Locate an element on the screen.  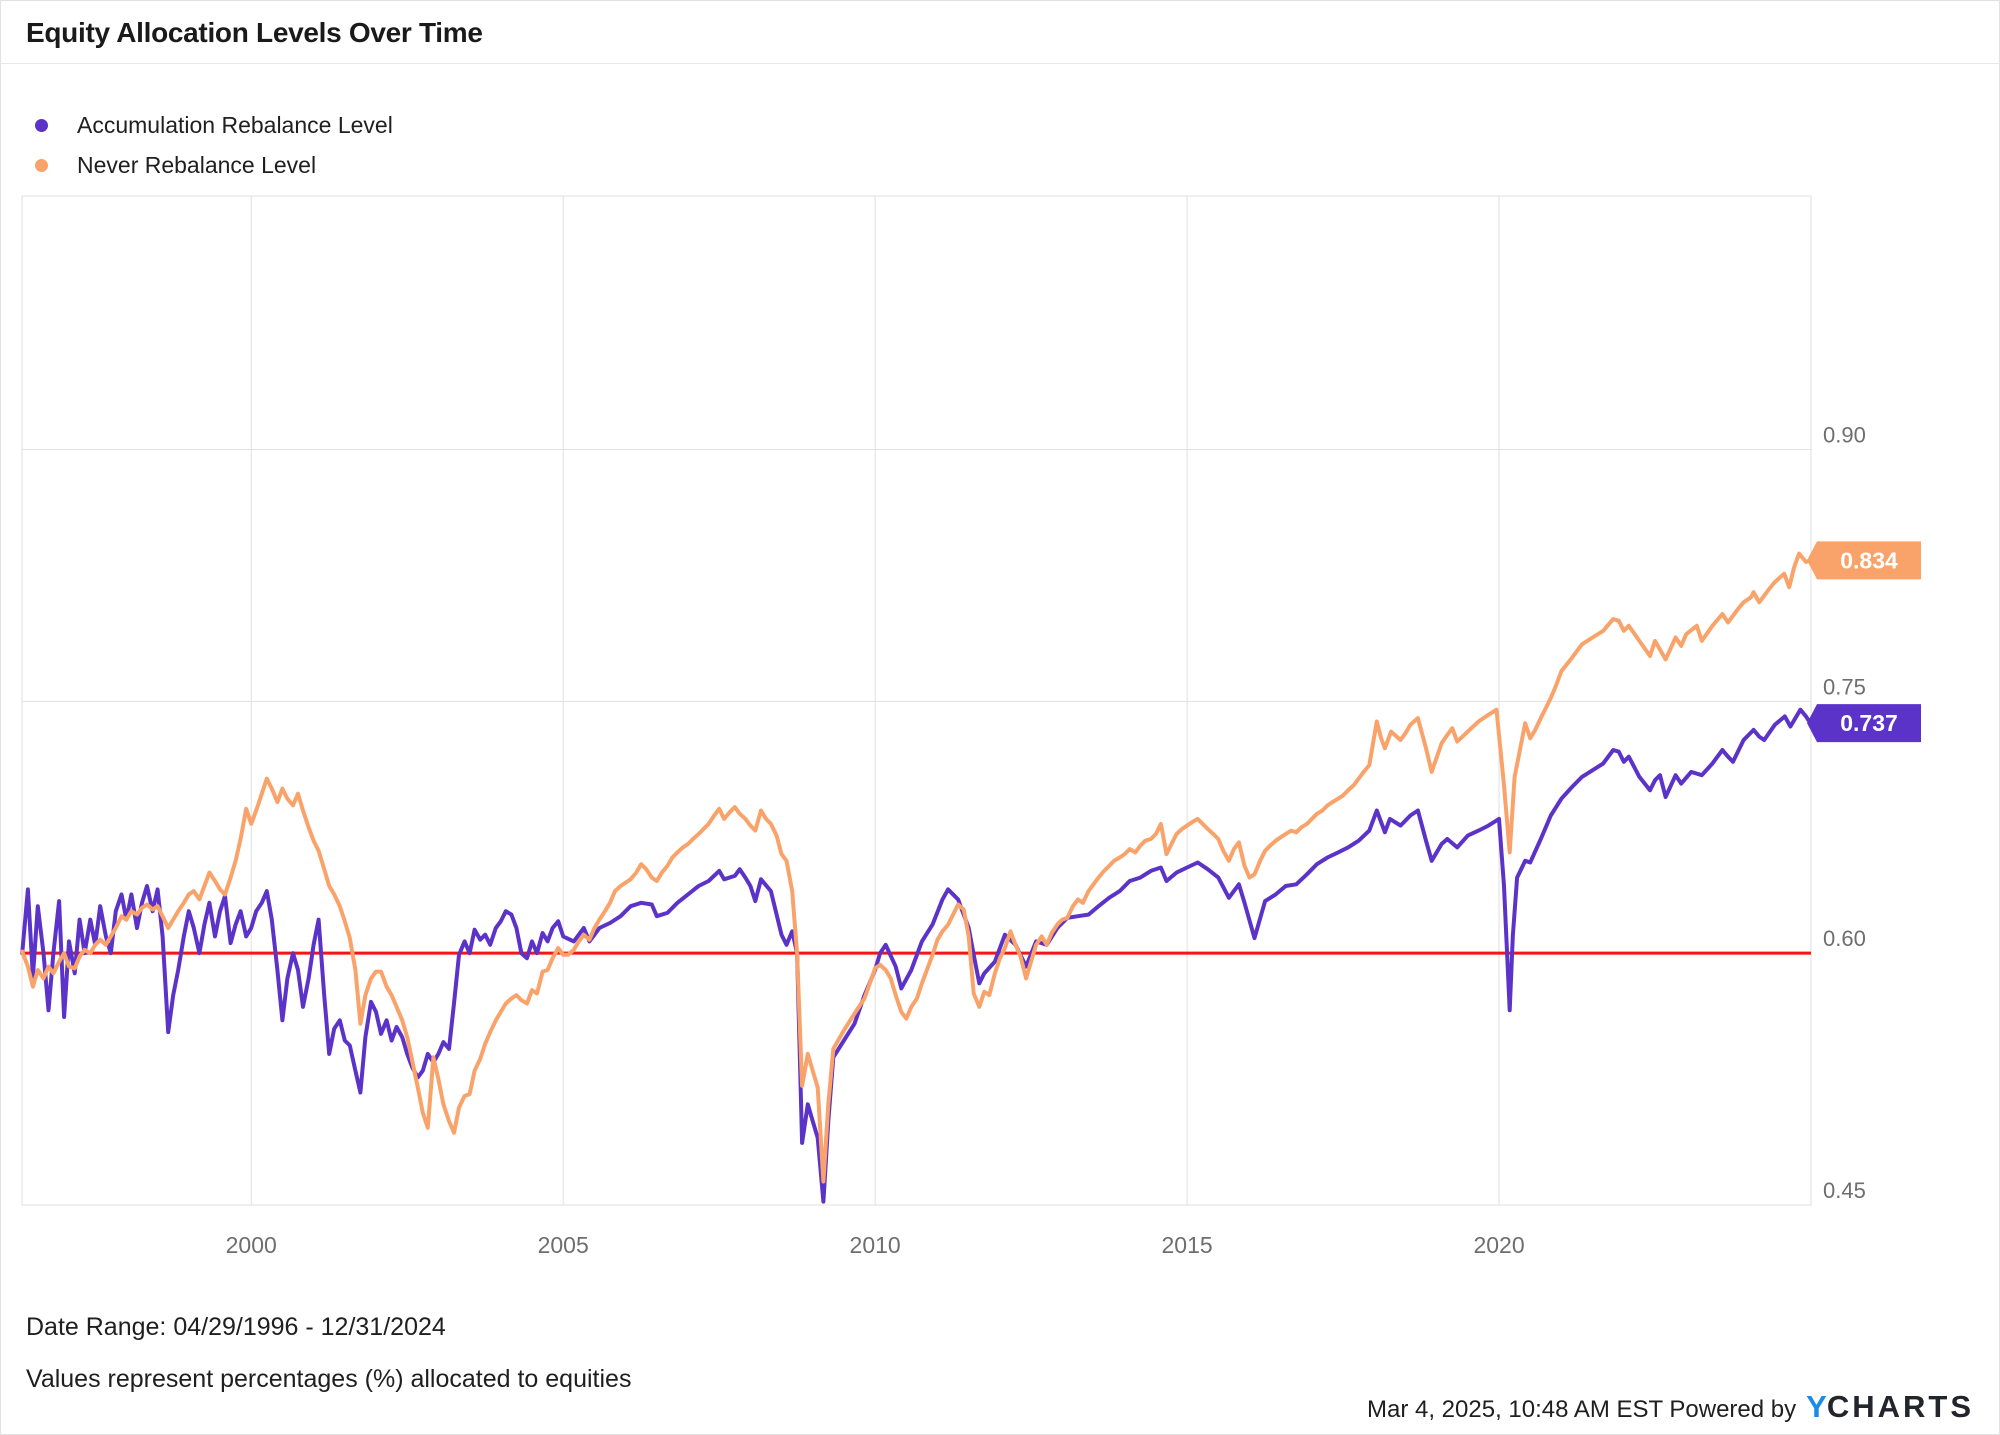
timestamp-label: Mar 4, 2025, 10:48 AM EST Powered by is located at coordinates (1582, 1409).